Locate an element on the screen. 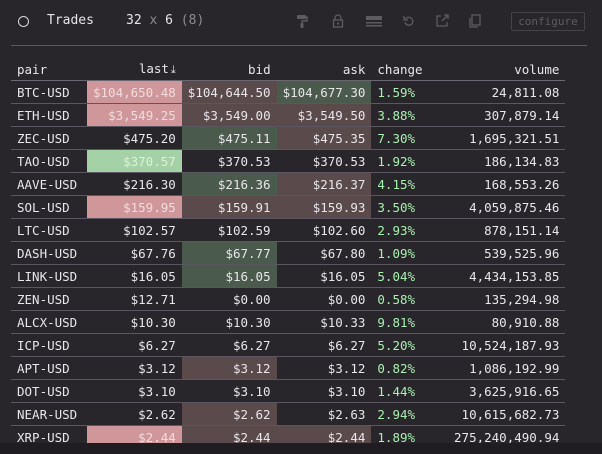  bid-cell: $67.77 is located at coordinates (229, 253).